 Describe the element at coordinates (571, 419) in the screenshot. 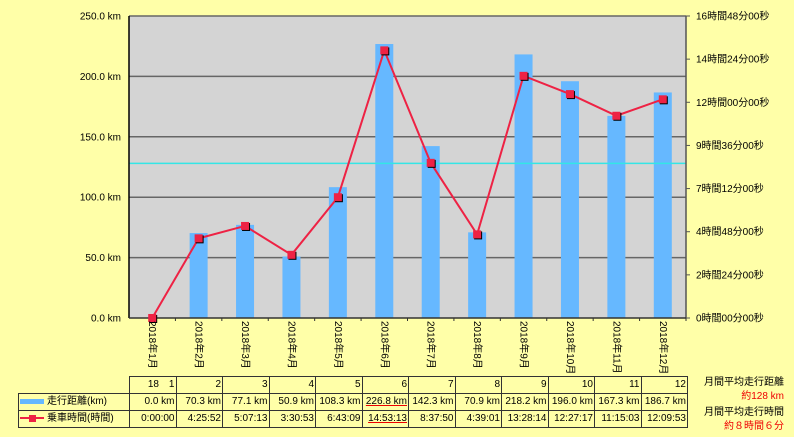

I see `table-cell-time: 12:27:17` at that location.